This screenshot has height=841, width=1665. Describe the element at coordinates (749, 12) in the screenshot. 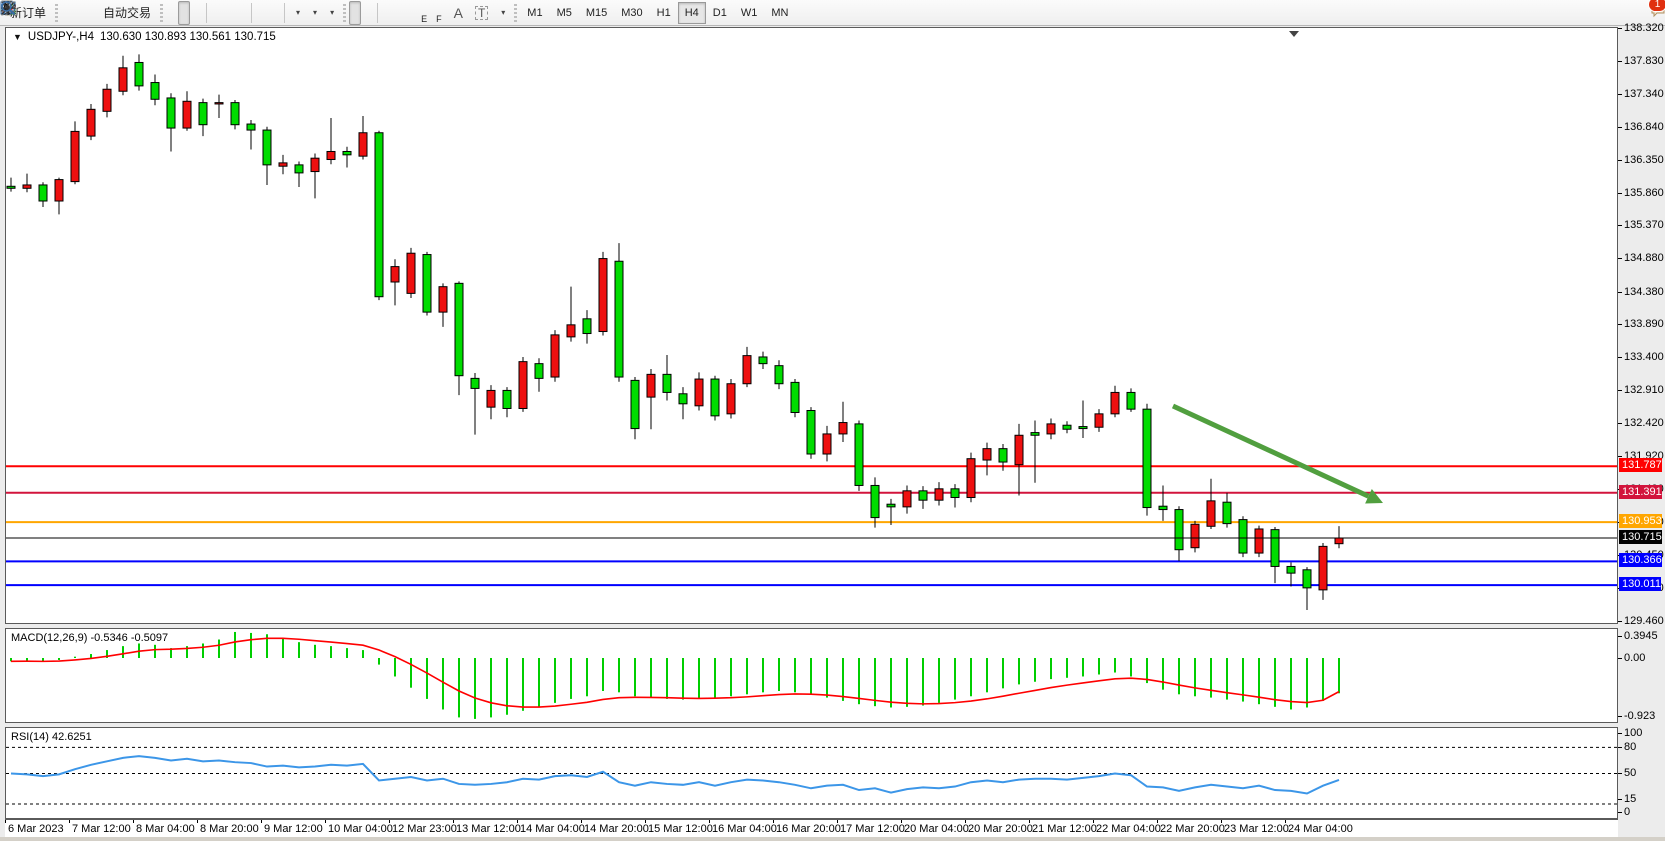

I see `tf-button-w1: W1` at that location.